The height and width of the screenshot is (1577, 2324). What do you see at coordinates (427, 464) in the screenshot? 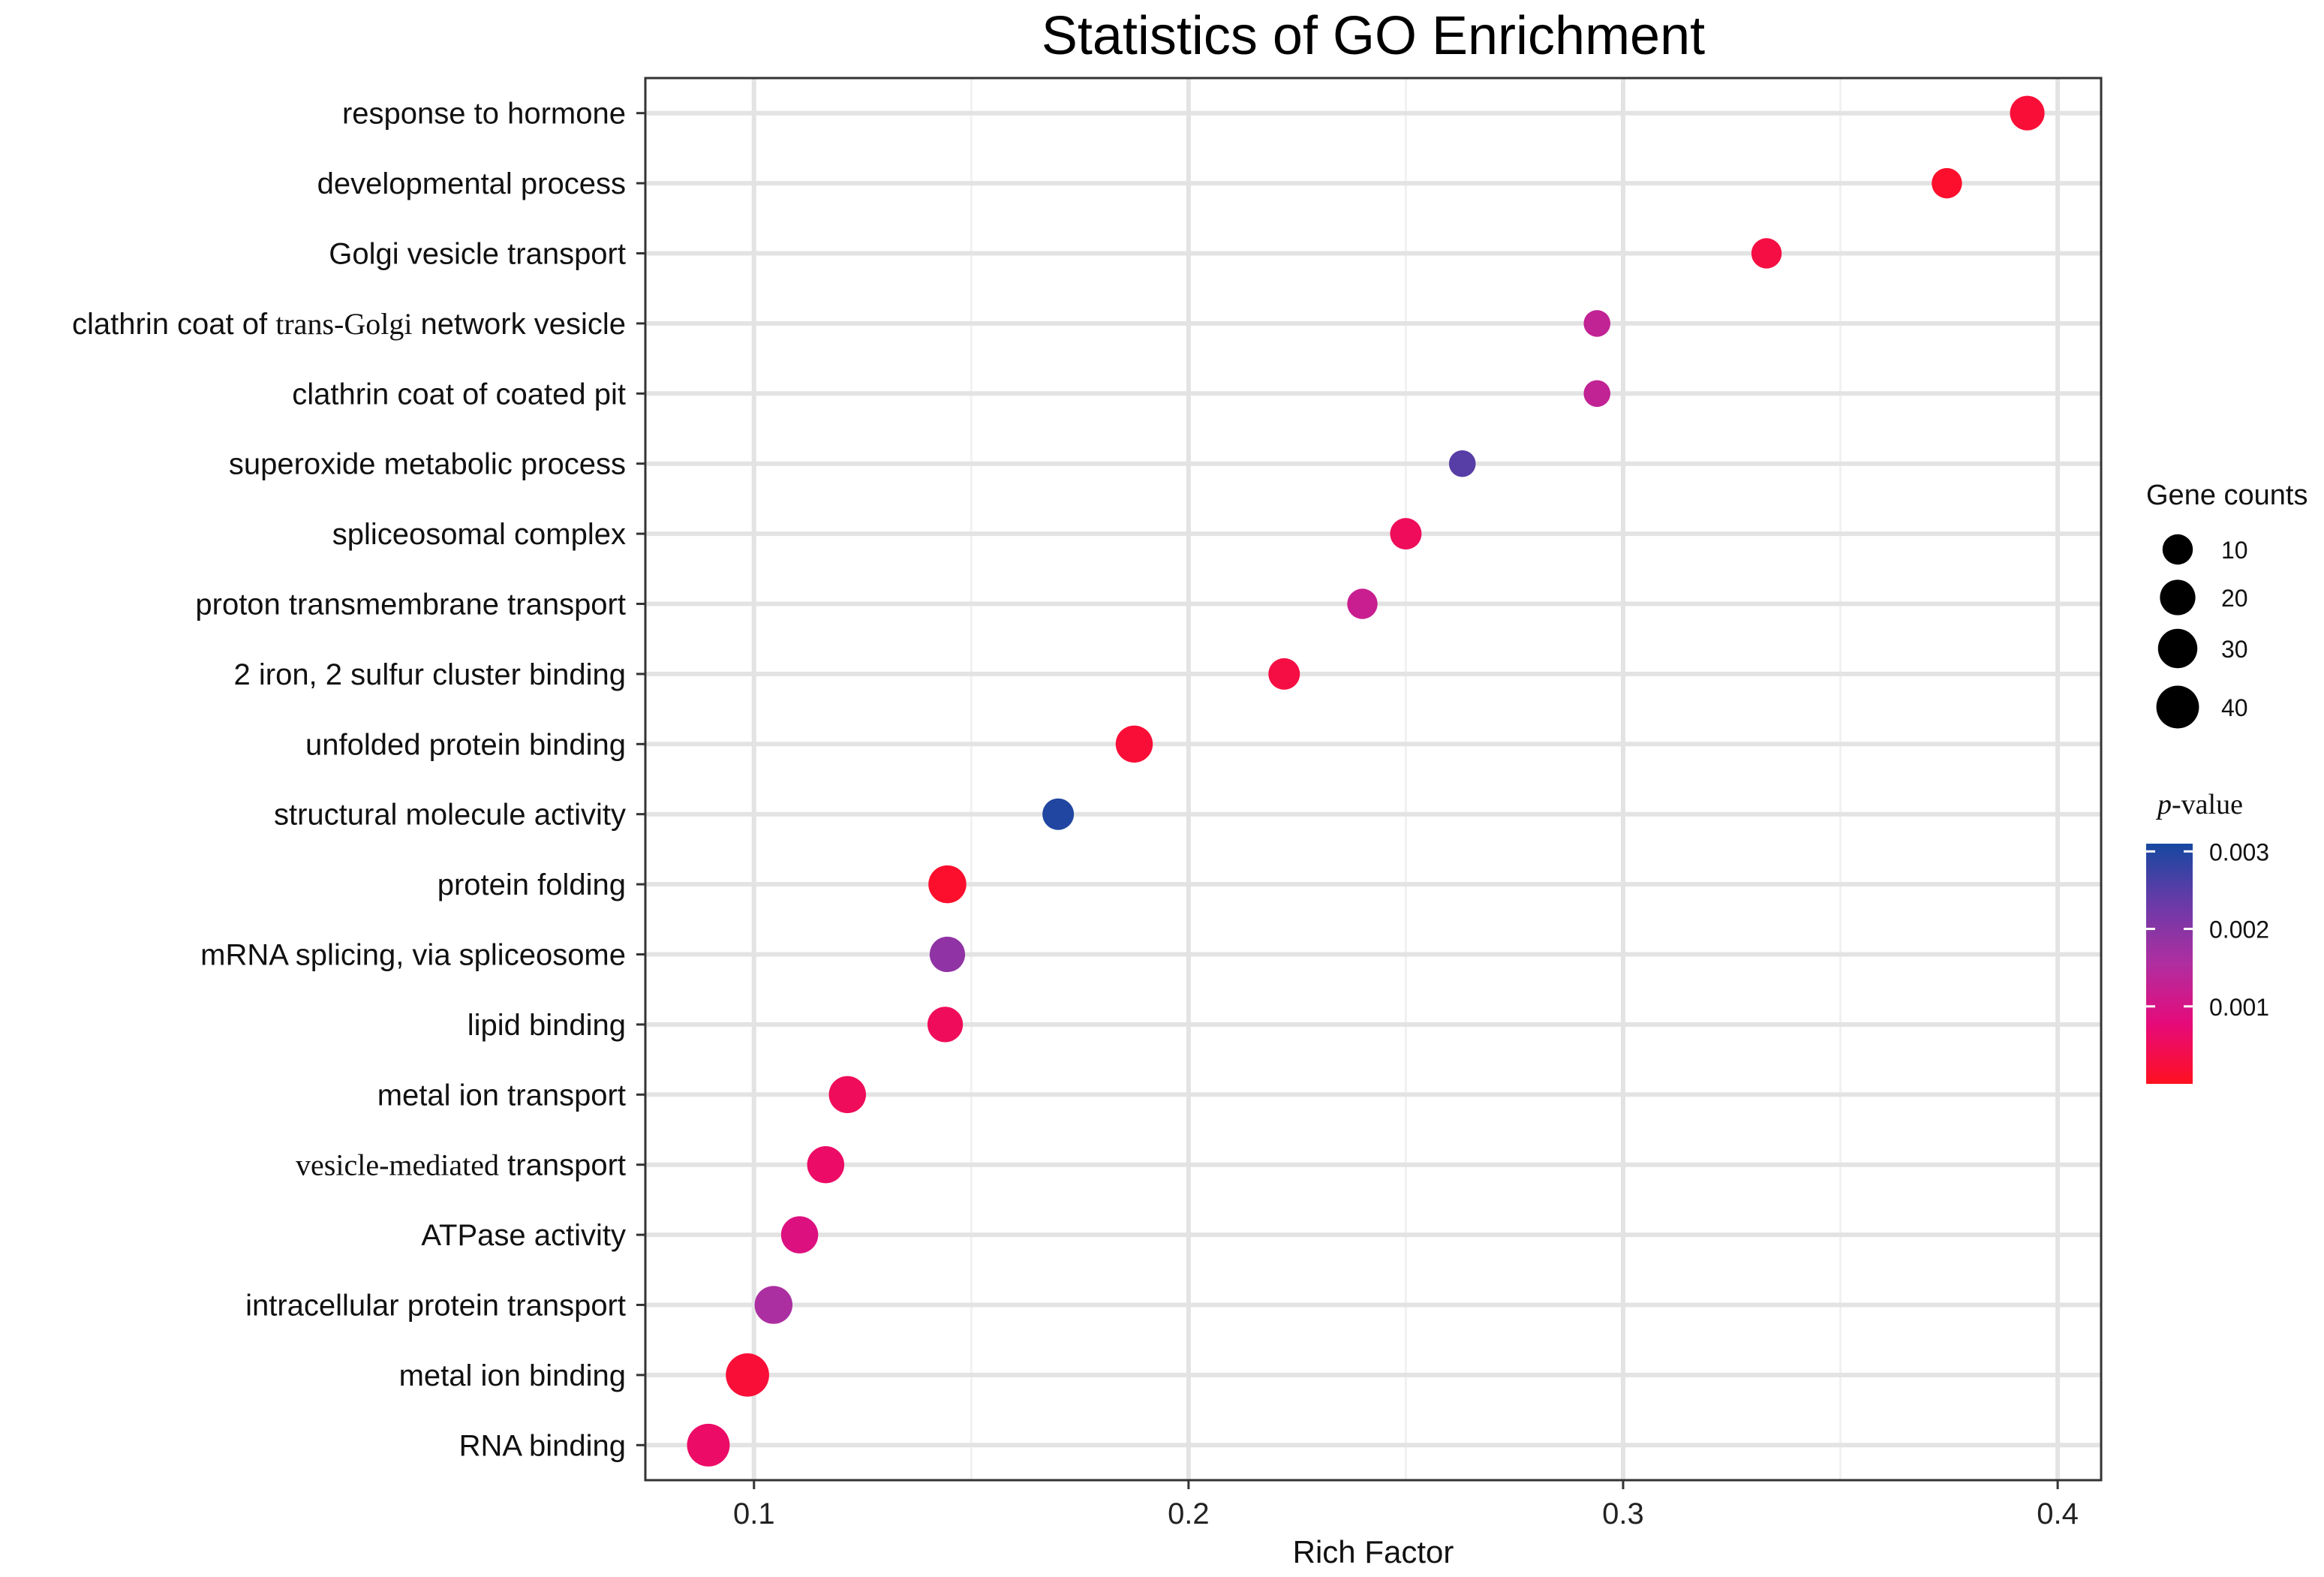
I see `y-tick-label: superoxide metabolic process` at bounding box center [427, 464].